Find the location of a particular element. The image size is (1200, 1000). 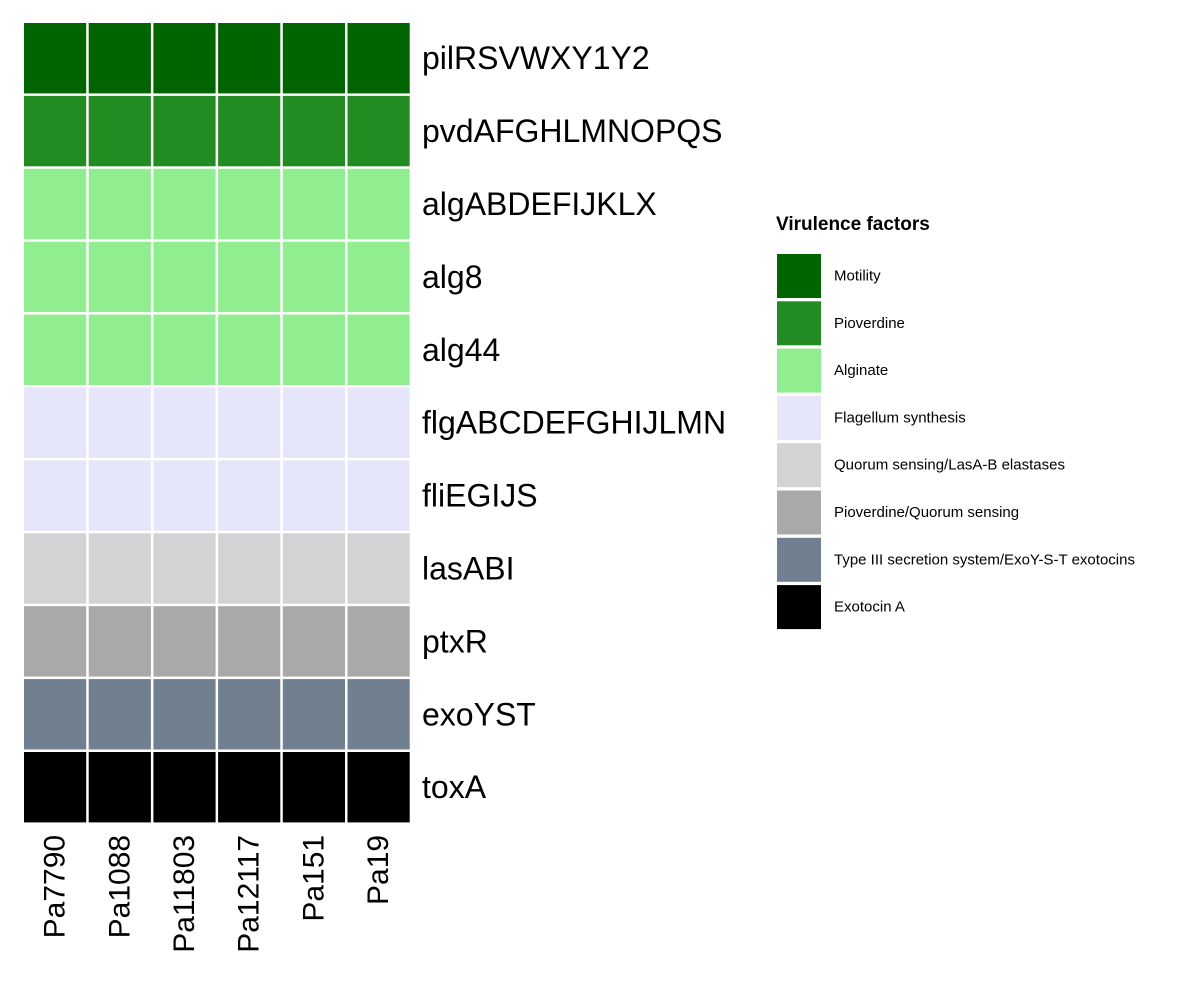

heatmap-cell-lasABI-Pa19 is located at coordinates (378, 568).